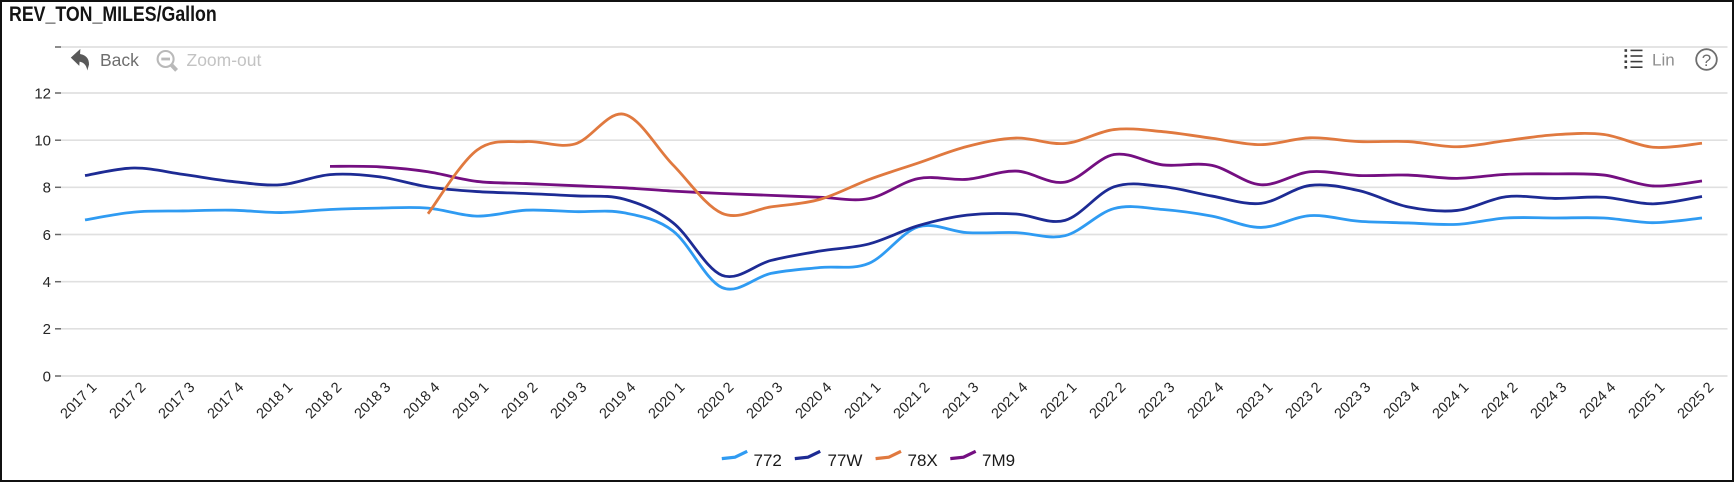 The image size is (1734, 482). Describe the element at coordinates (667, 401) in the screenshot. I see `svg-text: 2020 1` at that location.